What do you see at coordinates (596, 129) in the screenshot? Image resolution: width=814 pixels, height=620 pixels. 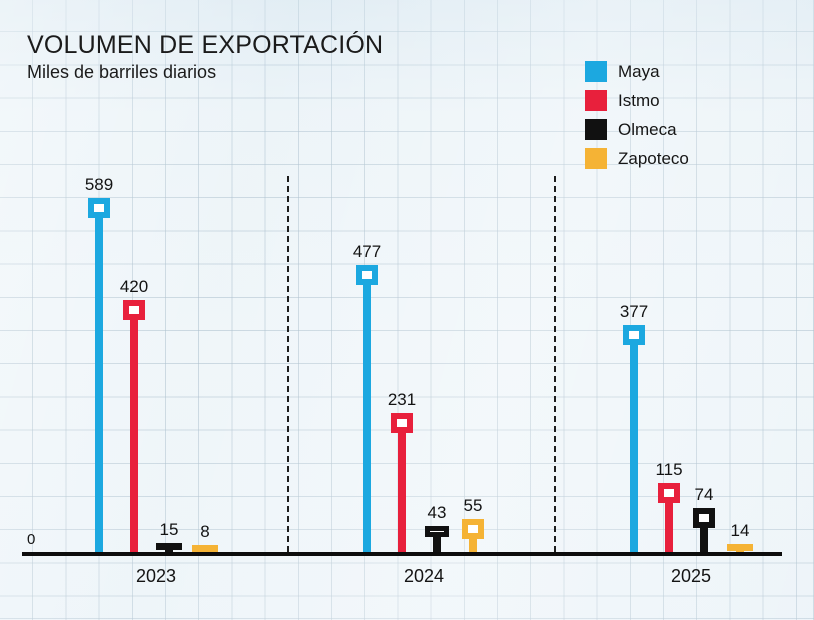 I see `legend-swatch-olmeca` at bounding box center [596, 129].